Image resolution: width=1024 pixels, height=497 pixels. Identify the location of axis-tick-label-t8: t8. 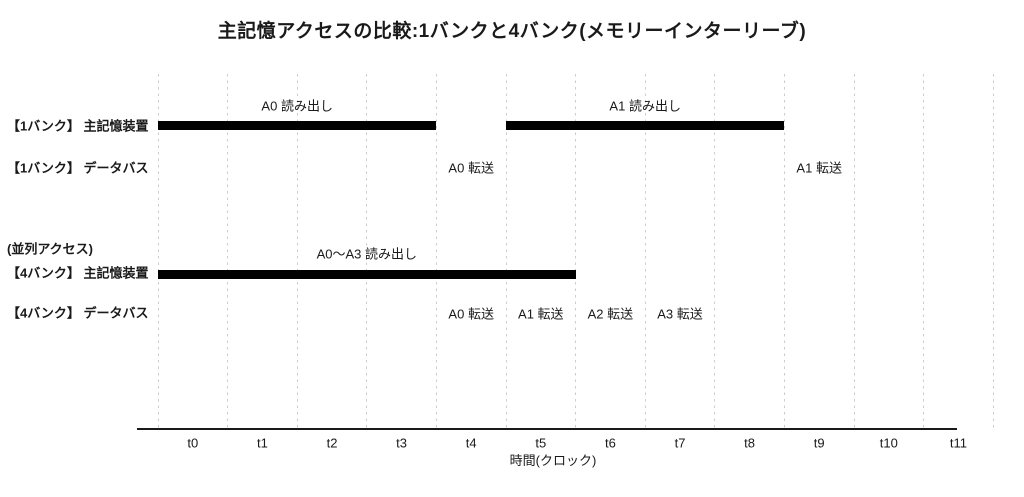
(750, 443).